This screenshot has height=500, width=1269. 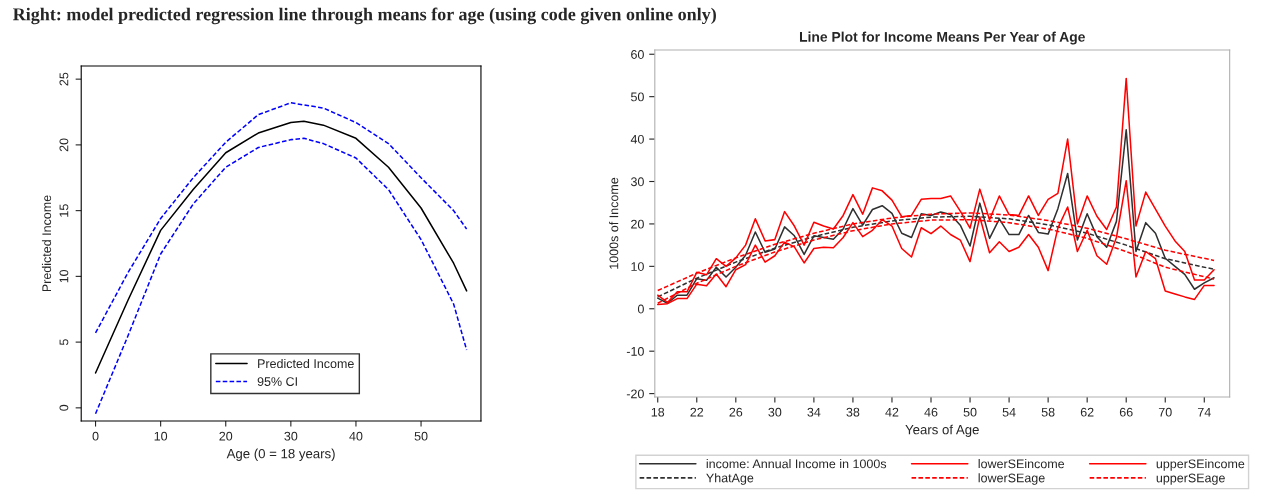 I want to click on y-tick-label: 25, so click(x=64, y=79).